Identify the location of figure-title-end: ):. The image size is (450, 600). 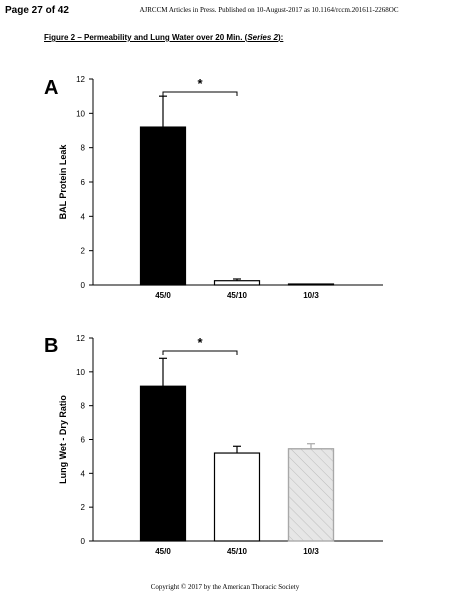
(281, 37).